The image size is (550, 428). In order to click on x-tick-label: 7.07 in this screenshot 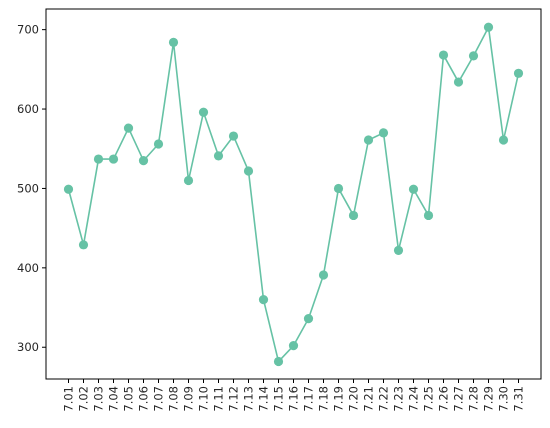, I will do `click(159, 399)`.